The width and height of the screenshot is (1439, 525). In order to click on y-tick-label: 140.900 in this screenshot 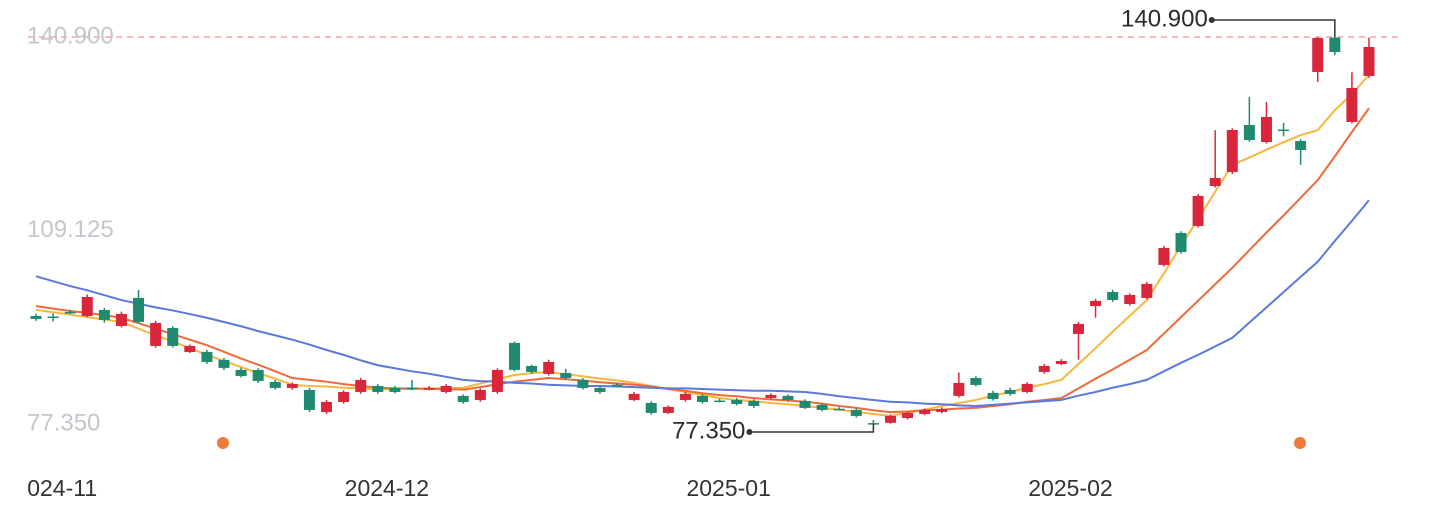, I will do `click(70, 35)`.